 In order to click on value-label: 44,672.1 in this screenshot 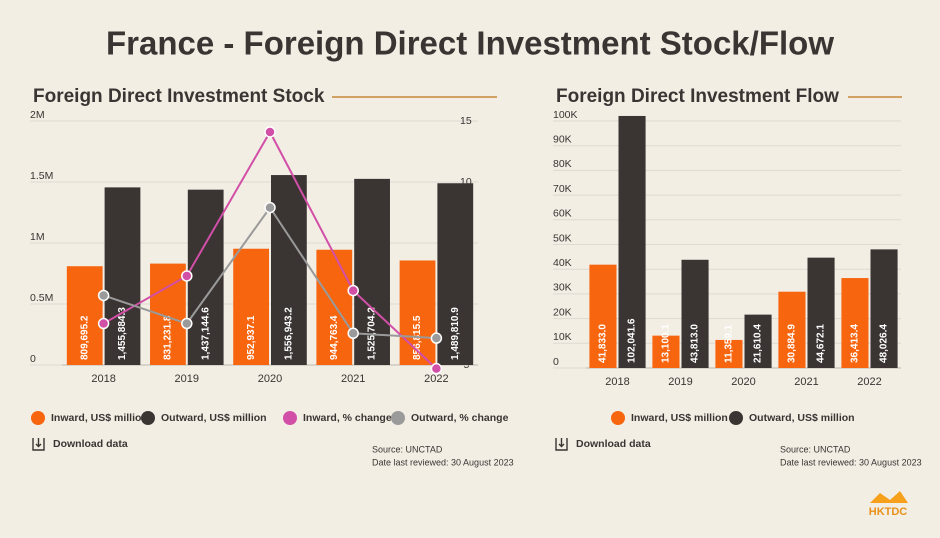, I will do `click(821, 343)`.